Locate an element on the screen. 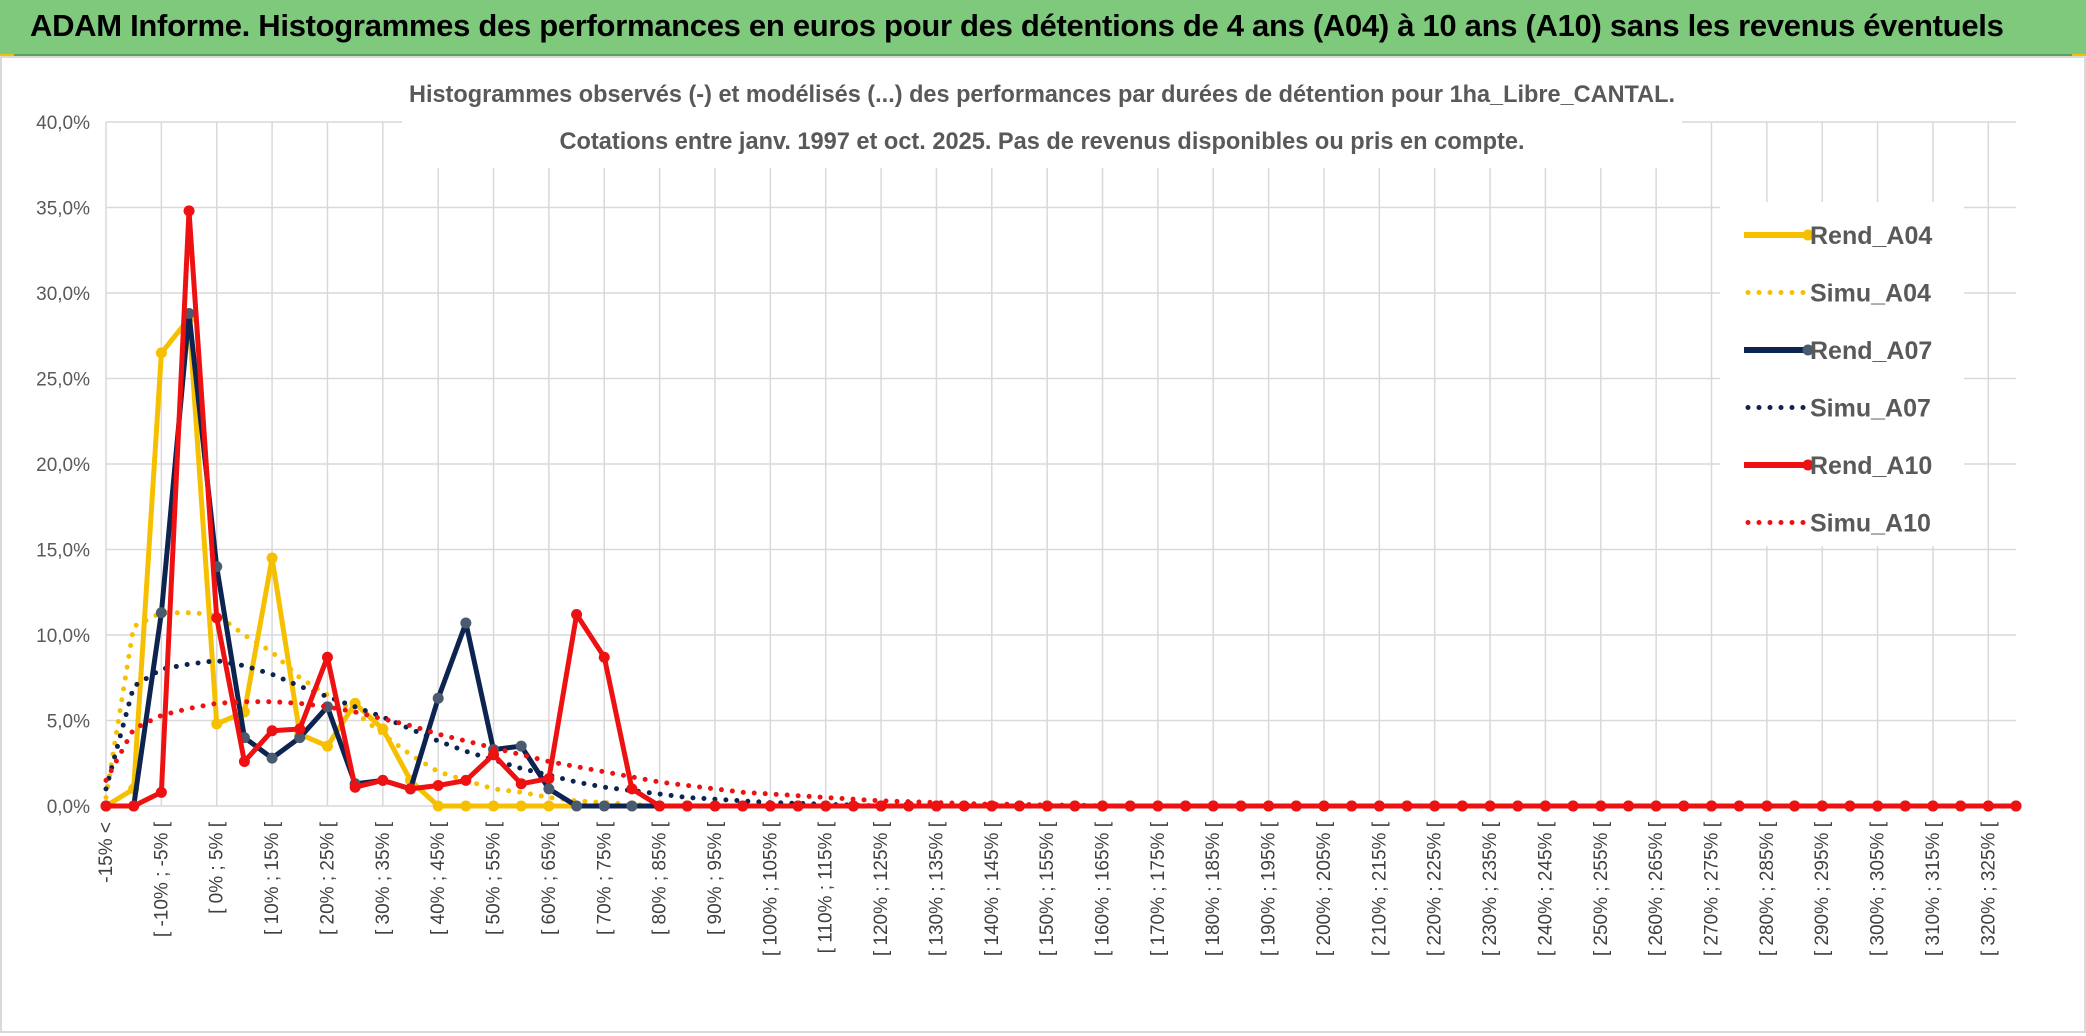 The height and width of the screenshot is (1036, 2086). x-tick-label: [ 200% ; 205% [ is located at coordinates (1324, 888).